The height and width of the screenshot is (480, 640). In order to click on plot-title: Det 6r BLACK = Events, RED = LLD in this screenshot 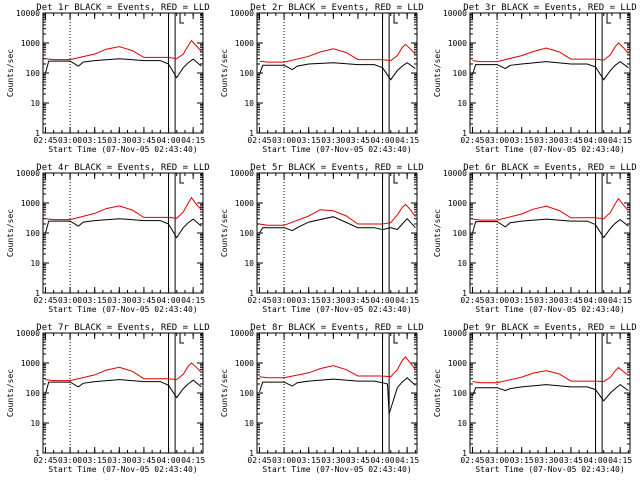, I will do `click(549, 168)`.